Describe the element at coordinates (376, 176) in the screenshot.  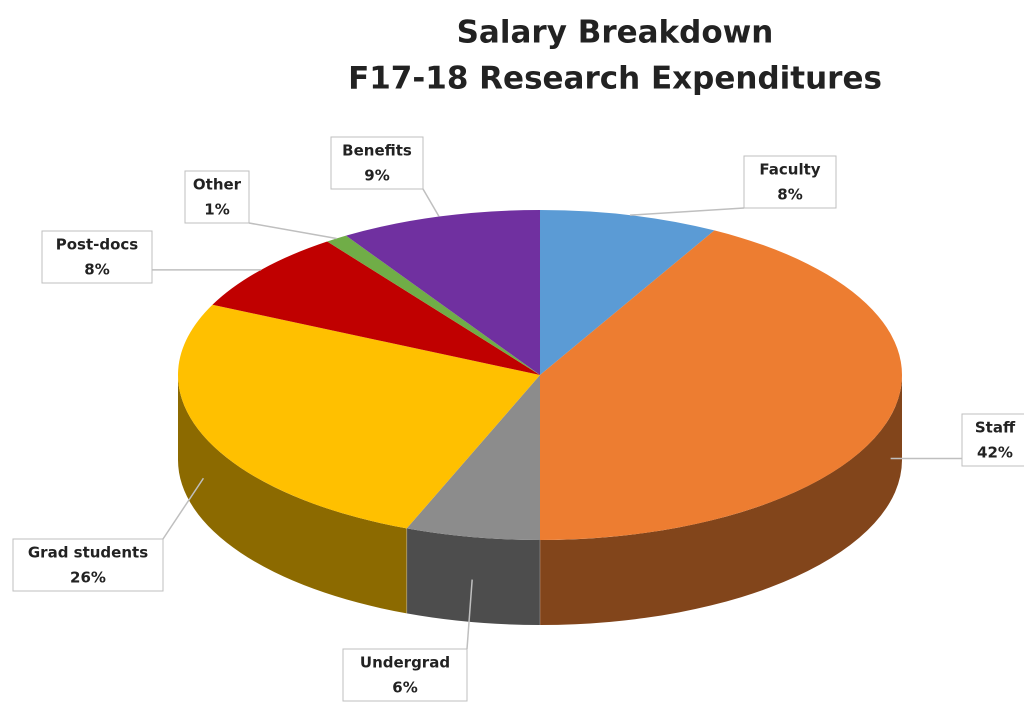
I see `label-value: 9%` at that location.